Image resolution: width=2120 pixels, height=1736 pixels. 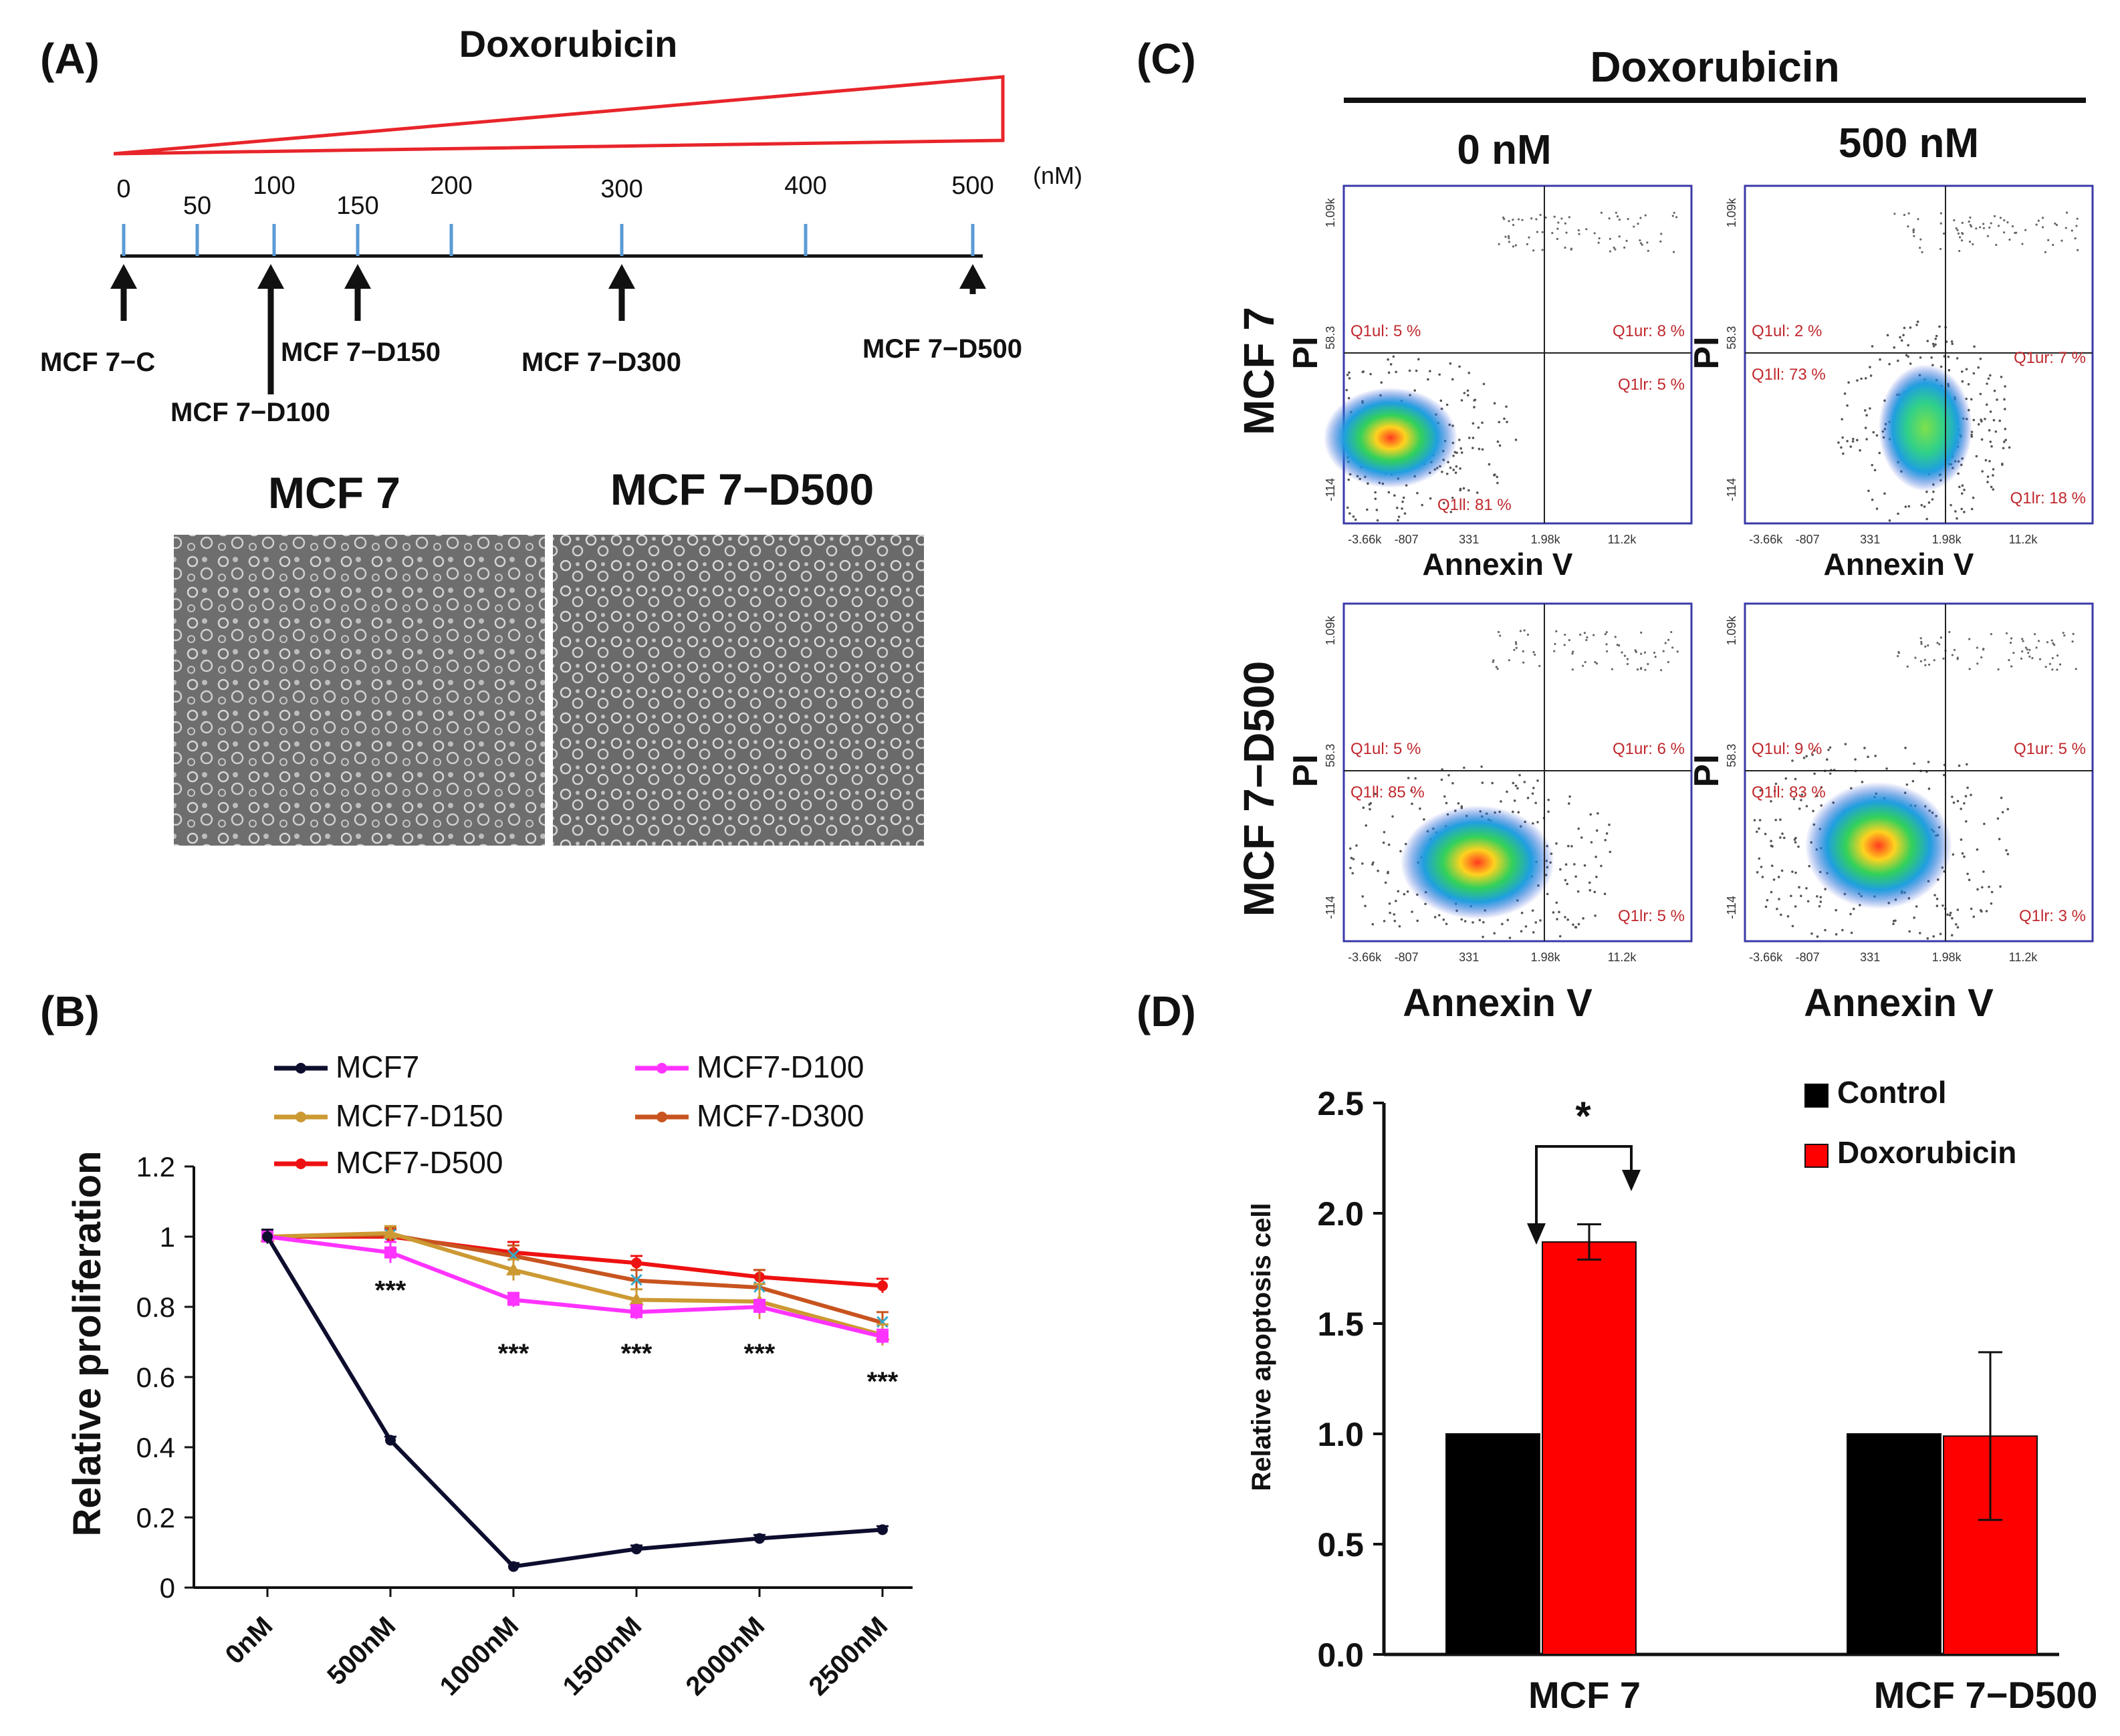 I want to click on row-mcf7-d500: MCF 7−D500, so click(x=1259, y=788).